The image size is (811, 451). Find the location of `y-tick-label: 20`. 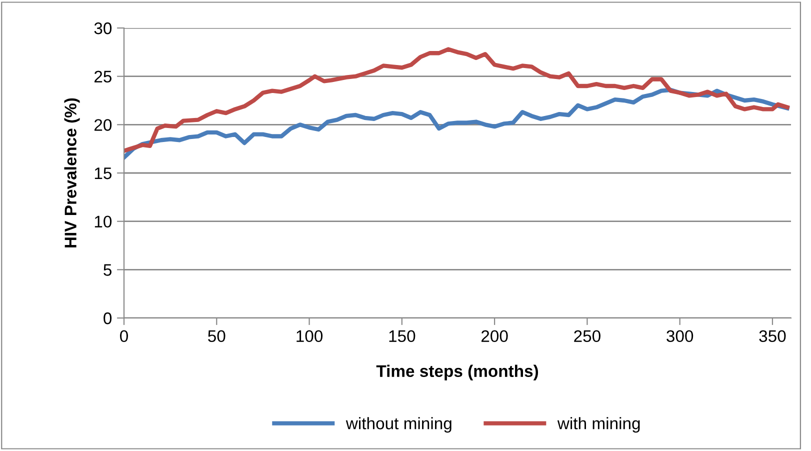

y-tick-label: 20 is located at coordinates (103, 125).